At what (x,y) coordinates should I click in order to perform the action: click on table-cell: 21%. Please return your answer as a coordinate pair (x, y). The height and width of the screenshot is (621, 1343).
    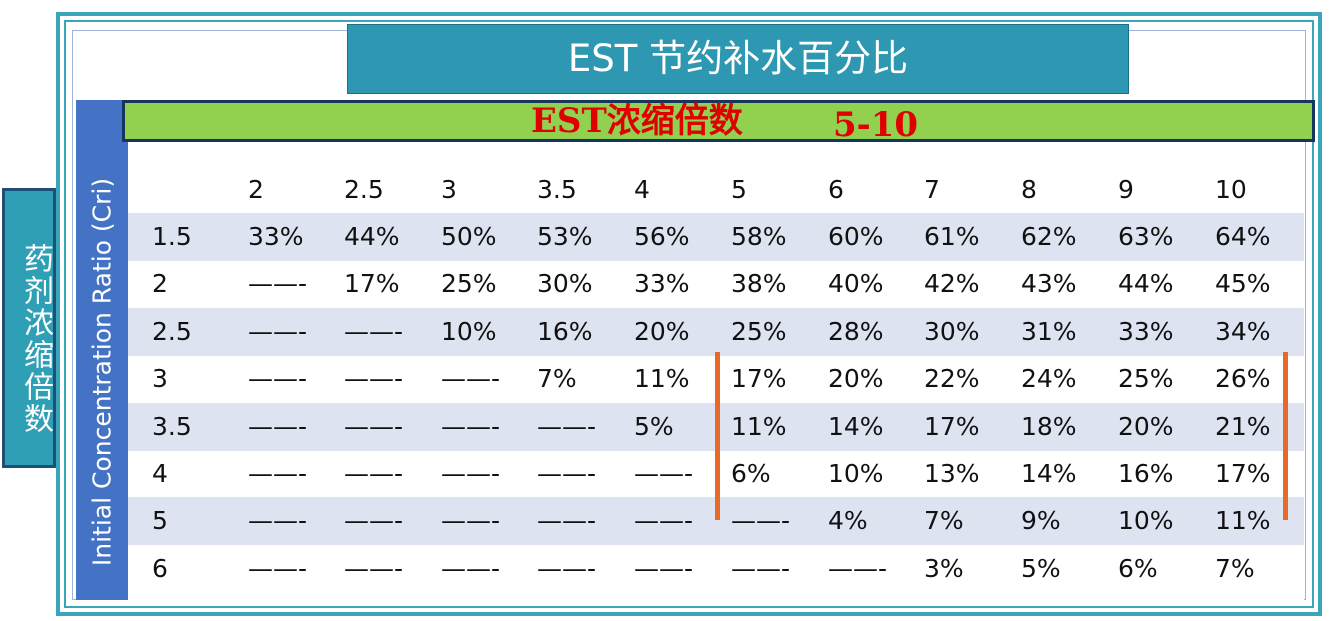
    Looking at the image, I should click on (1243, 426).